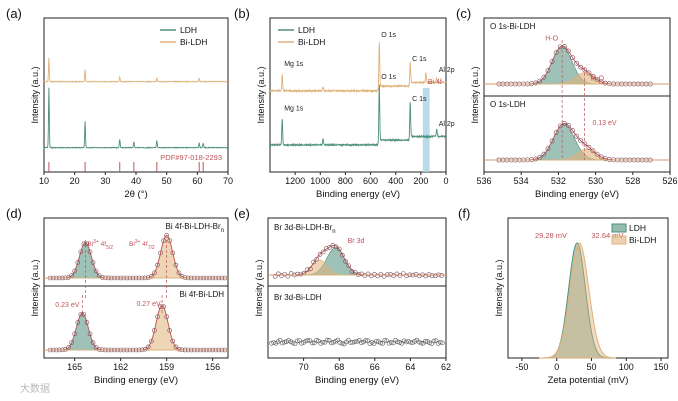 The image size is (678, 401). I want to click on component-label: Br 3d, so click(356, 241).